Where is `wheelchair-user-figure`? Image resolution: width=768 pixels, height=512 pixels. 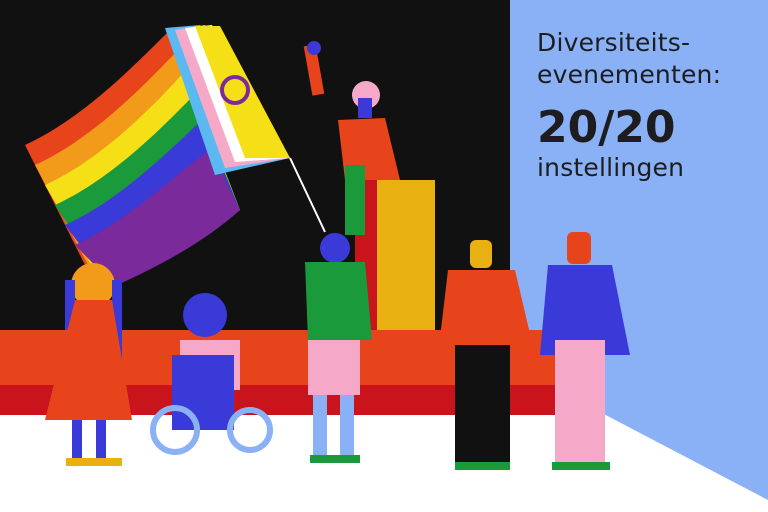 wheelchair-user-figure is located at coordinates (211, 374).